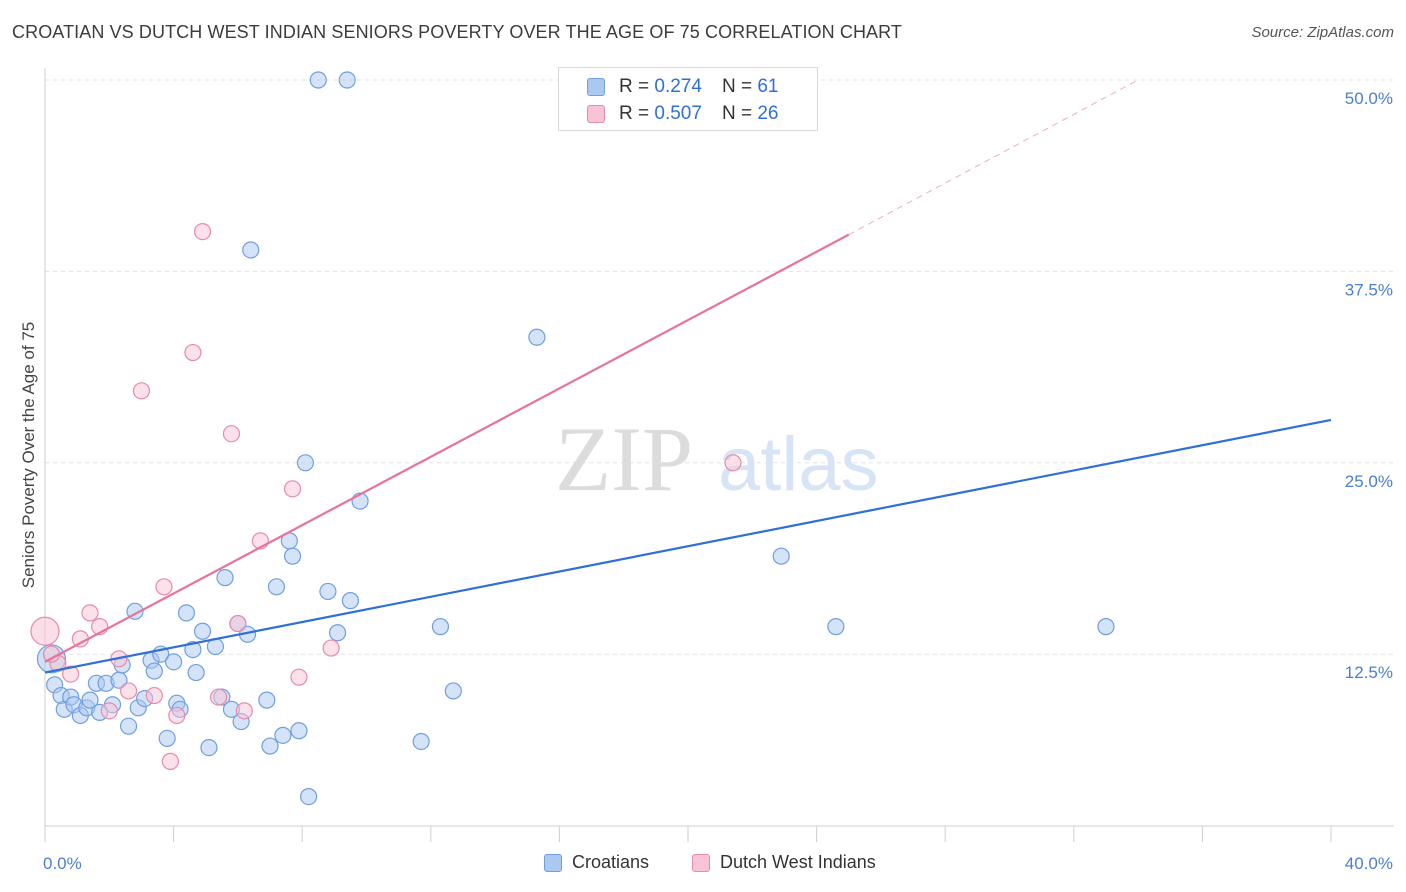 The image size is (1406, 892). I want to click on watermark-atlas: atlas, so click(798, 464).